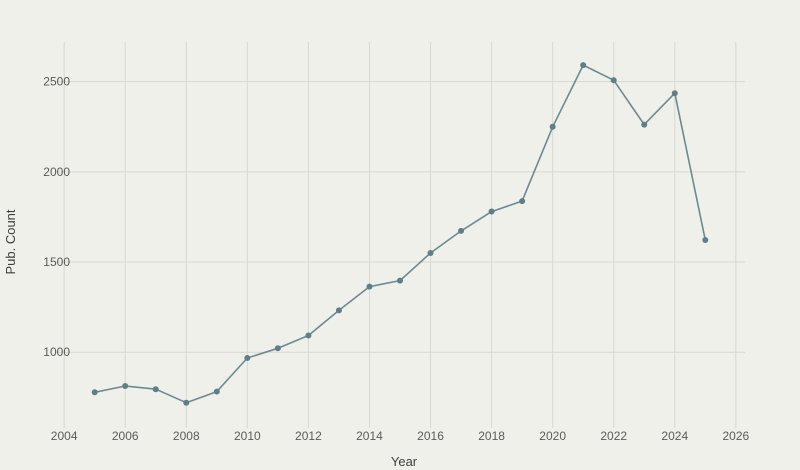 The image size is (800, 470). I want to click on x-tick-label: 2026, so click(735, 436).